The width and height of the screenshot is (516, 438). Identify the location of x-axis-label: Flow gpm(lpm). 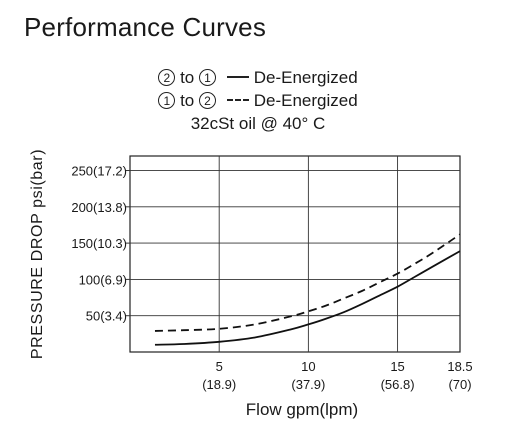
(302, 409).